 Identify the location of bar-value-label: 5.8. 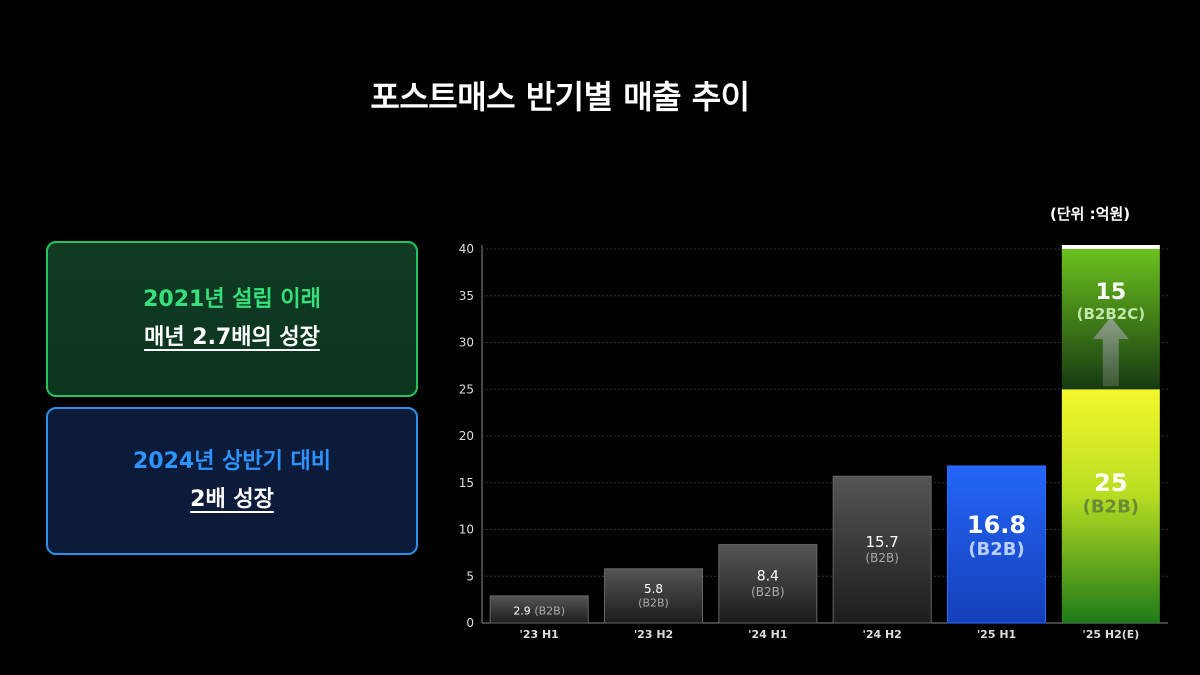
(653, 589).